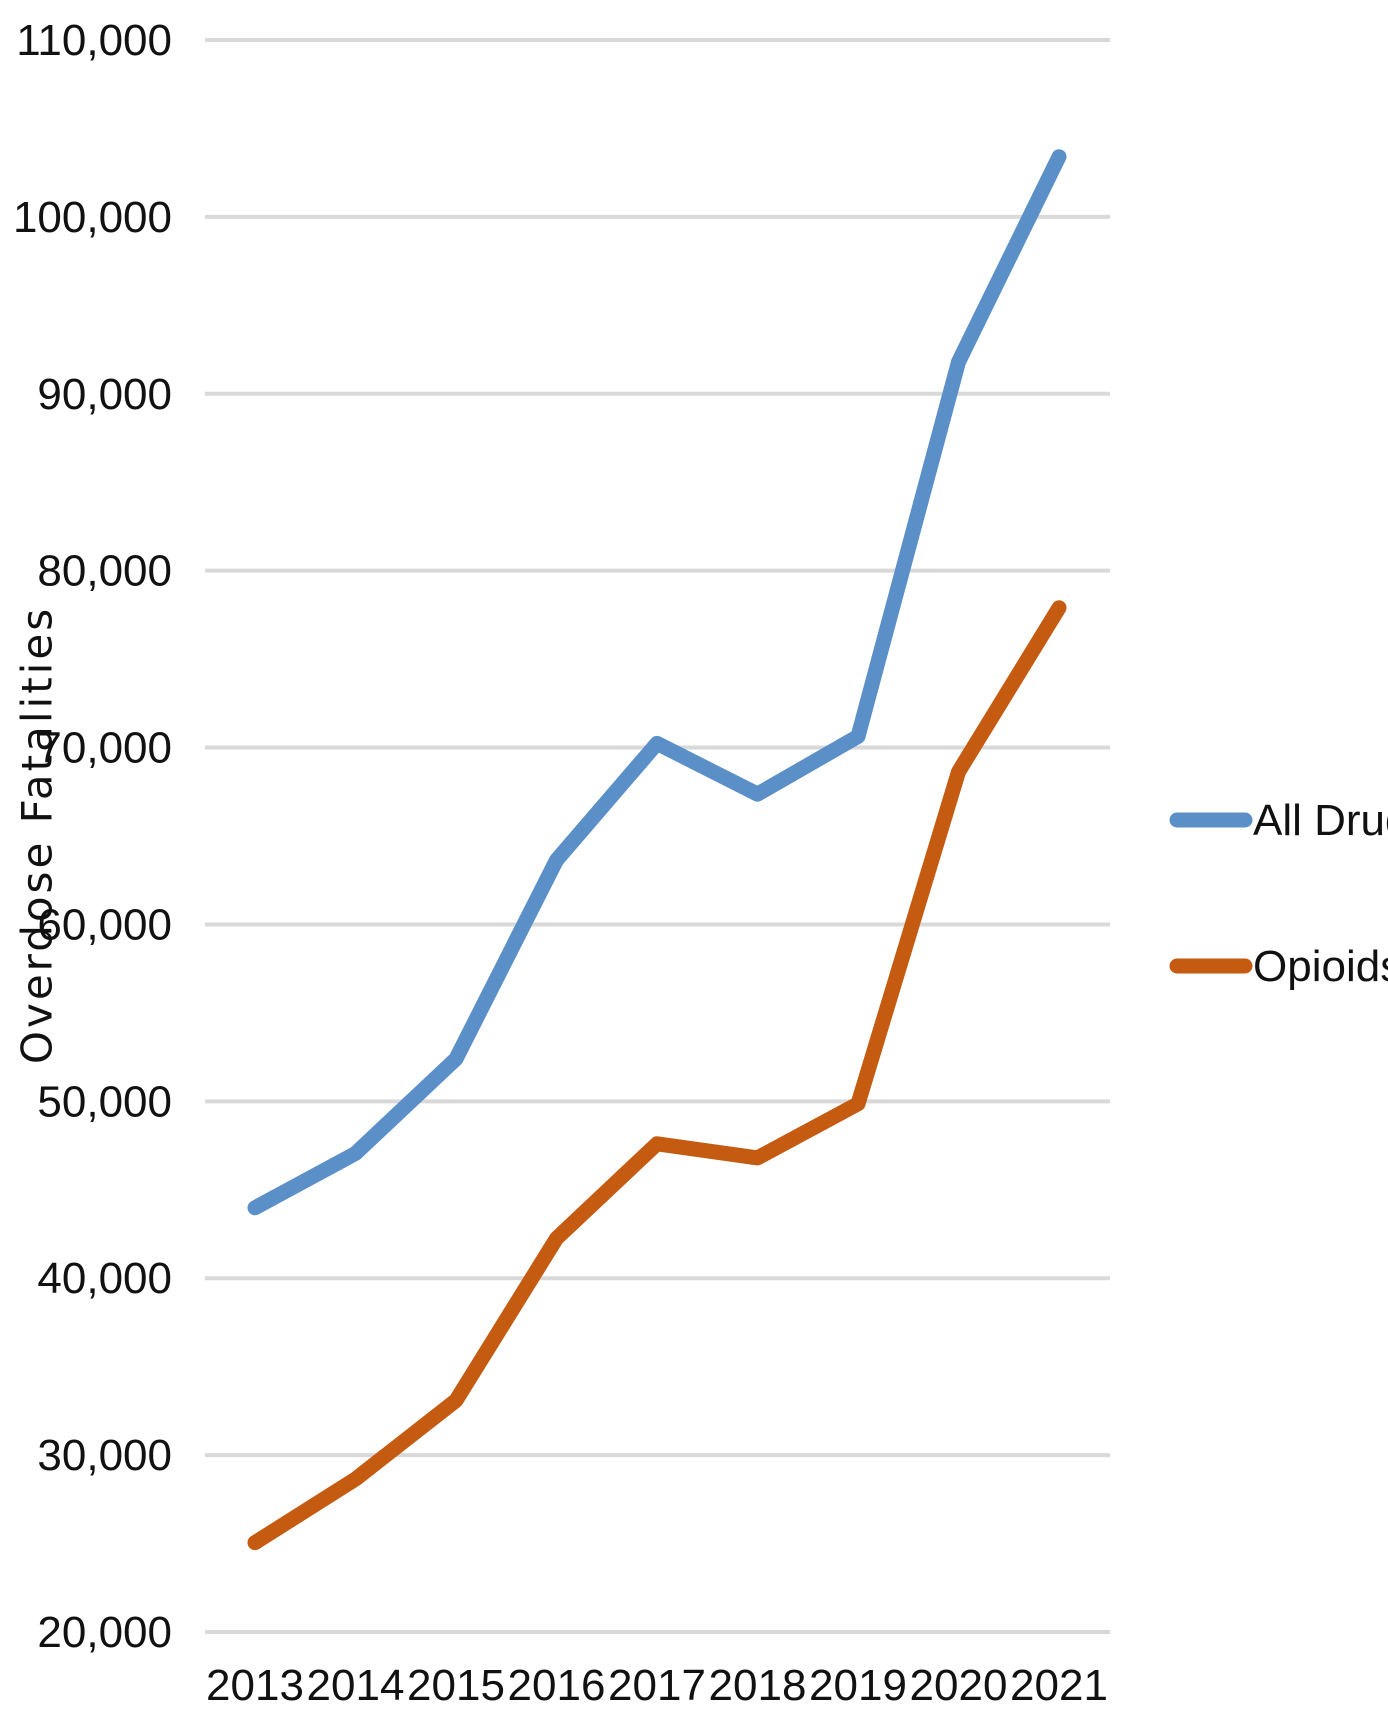 This screenshot has width=1388, height=1733. I want to click on x-tick-label: 2020, so click(959, 1685).